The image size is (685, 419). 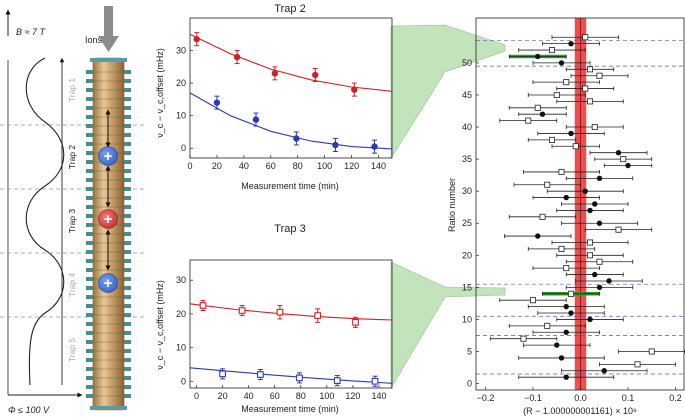 I want to click on zoom-connector-trap3, so click(x=448, y=325).